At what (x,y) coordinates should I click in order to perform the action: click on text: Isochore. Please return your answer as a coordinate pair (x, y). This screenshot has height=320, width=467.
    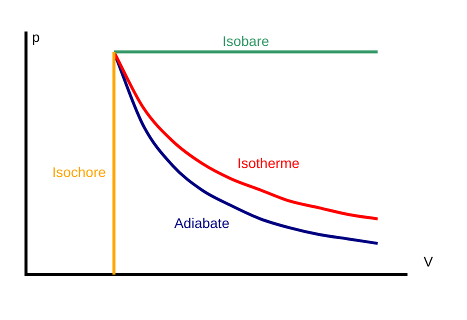
    Looking at the image, I should click on (79, 172).